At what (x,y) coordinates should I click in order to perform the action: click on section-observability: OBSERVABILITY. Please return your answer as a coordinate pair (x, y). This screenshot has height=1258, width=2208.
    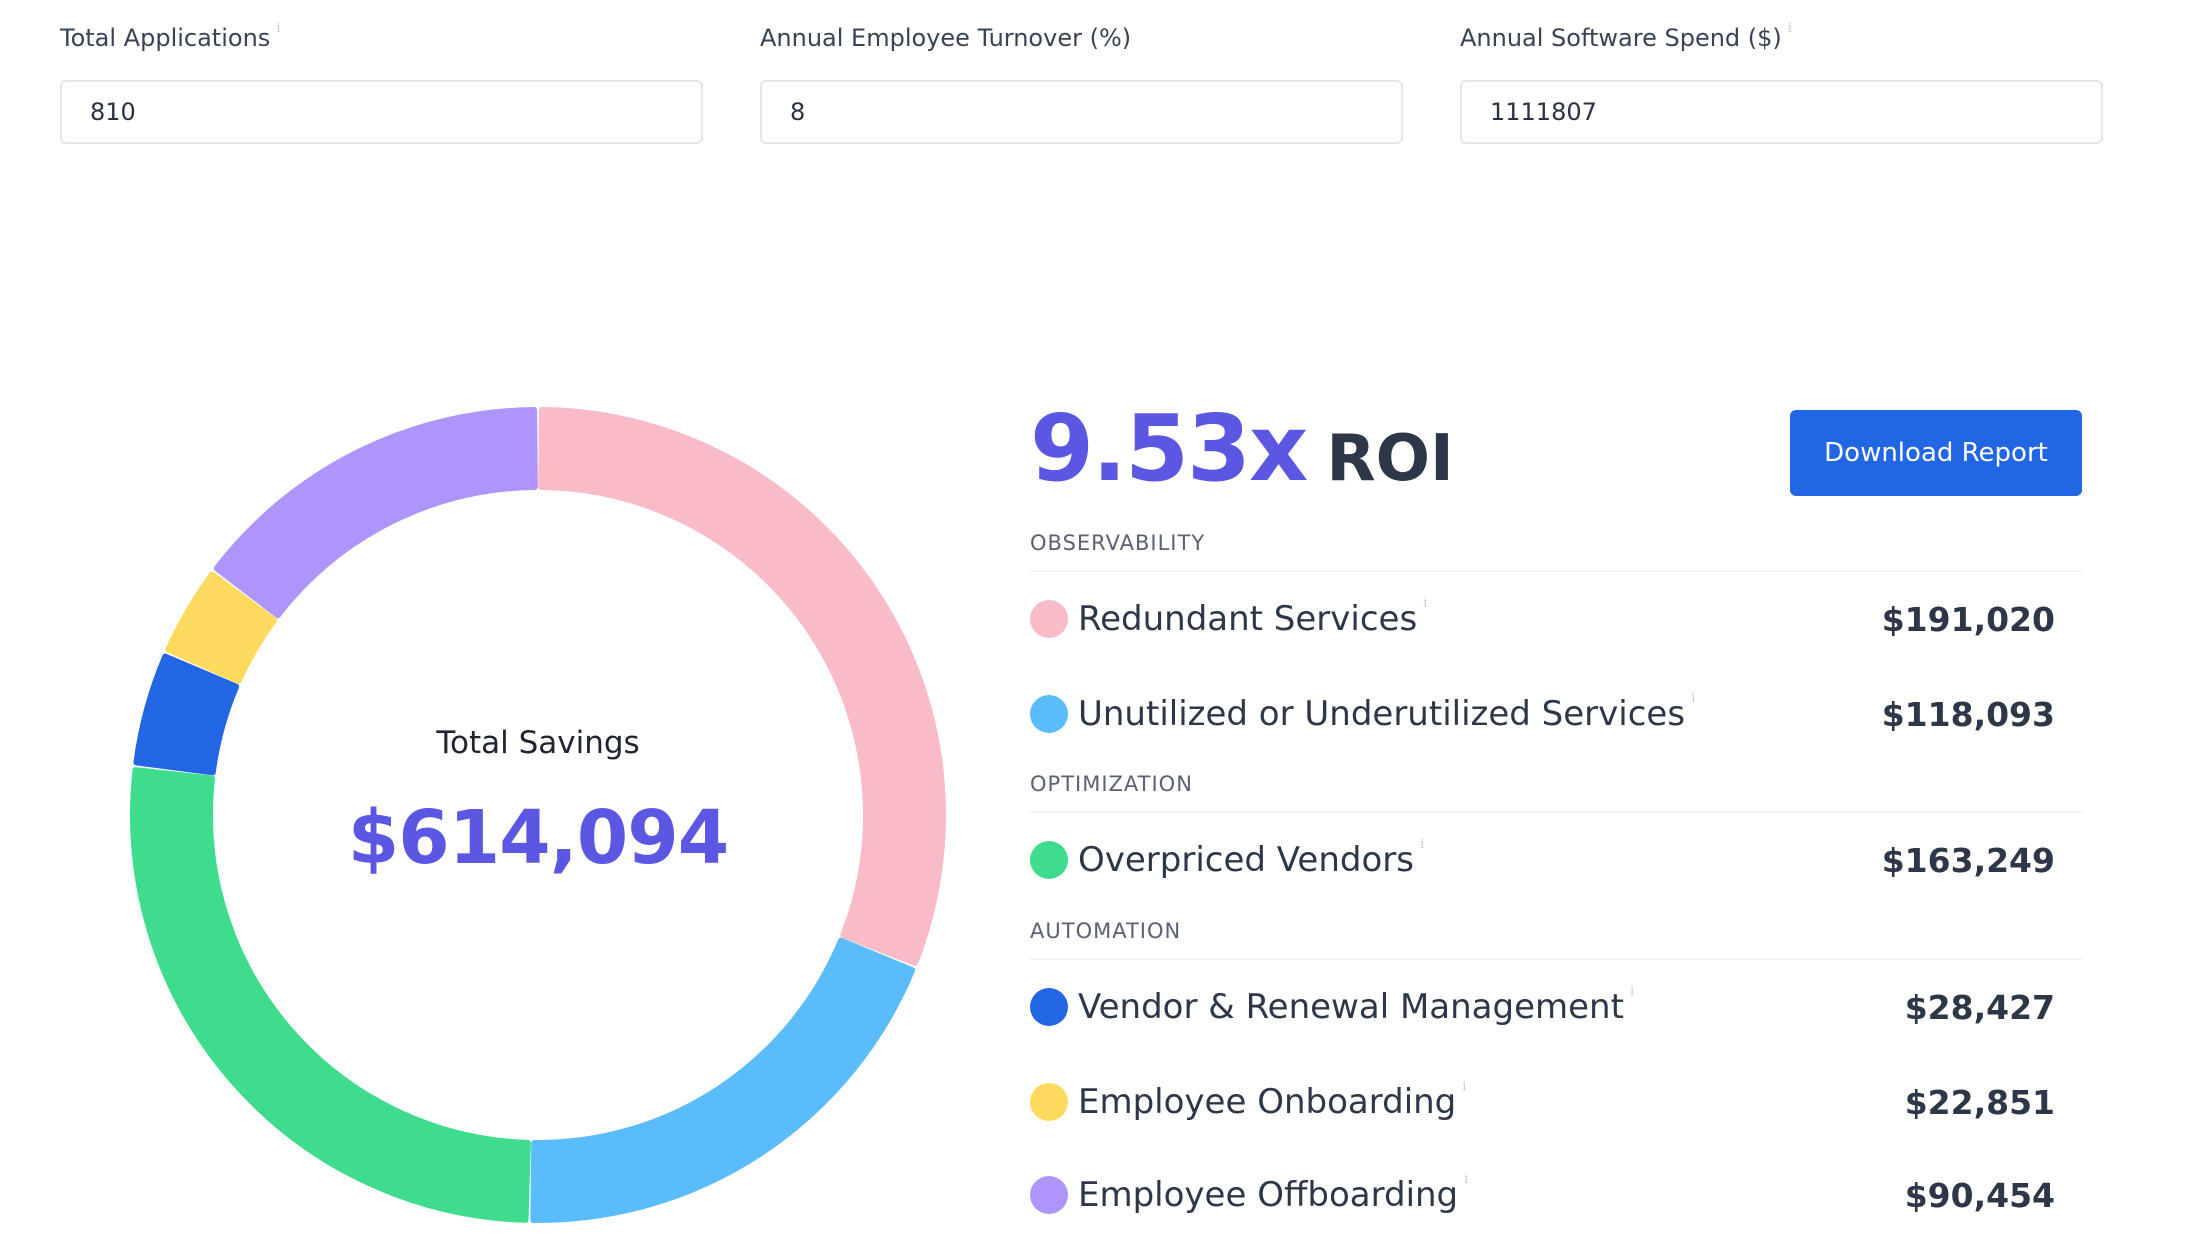
    Looking at the image, I should click on (1118, 543).